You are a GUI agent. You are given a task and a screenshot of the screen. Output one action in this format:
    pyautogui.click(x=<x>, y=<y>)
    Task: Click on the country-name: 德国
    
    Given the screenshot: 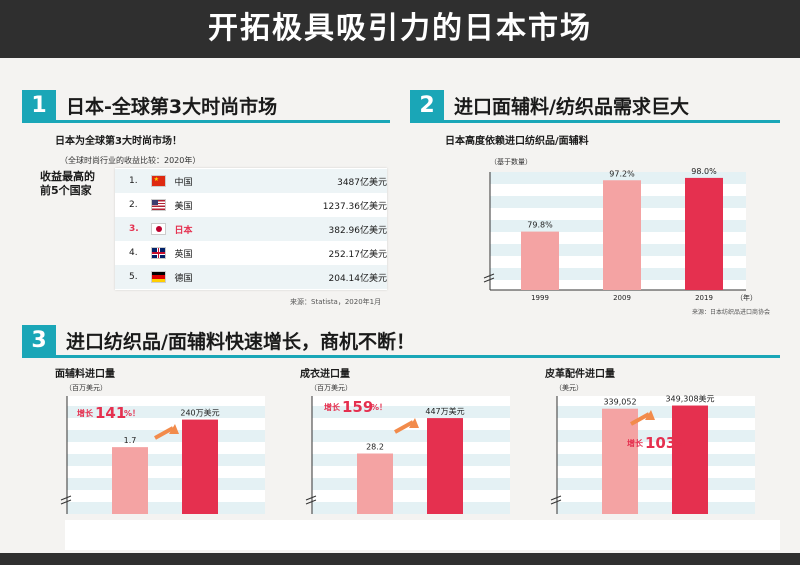 What is the action you would take?
    pyautogui.click(x=183, y=278)
    